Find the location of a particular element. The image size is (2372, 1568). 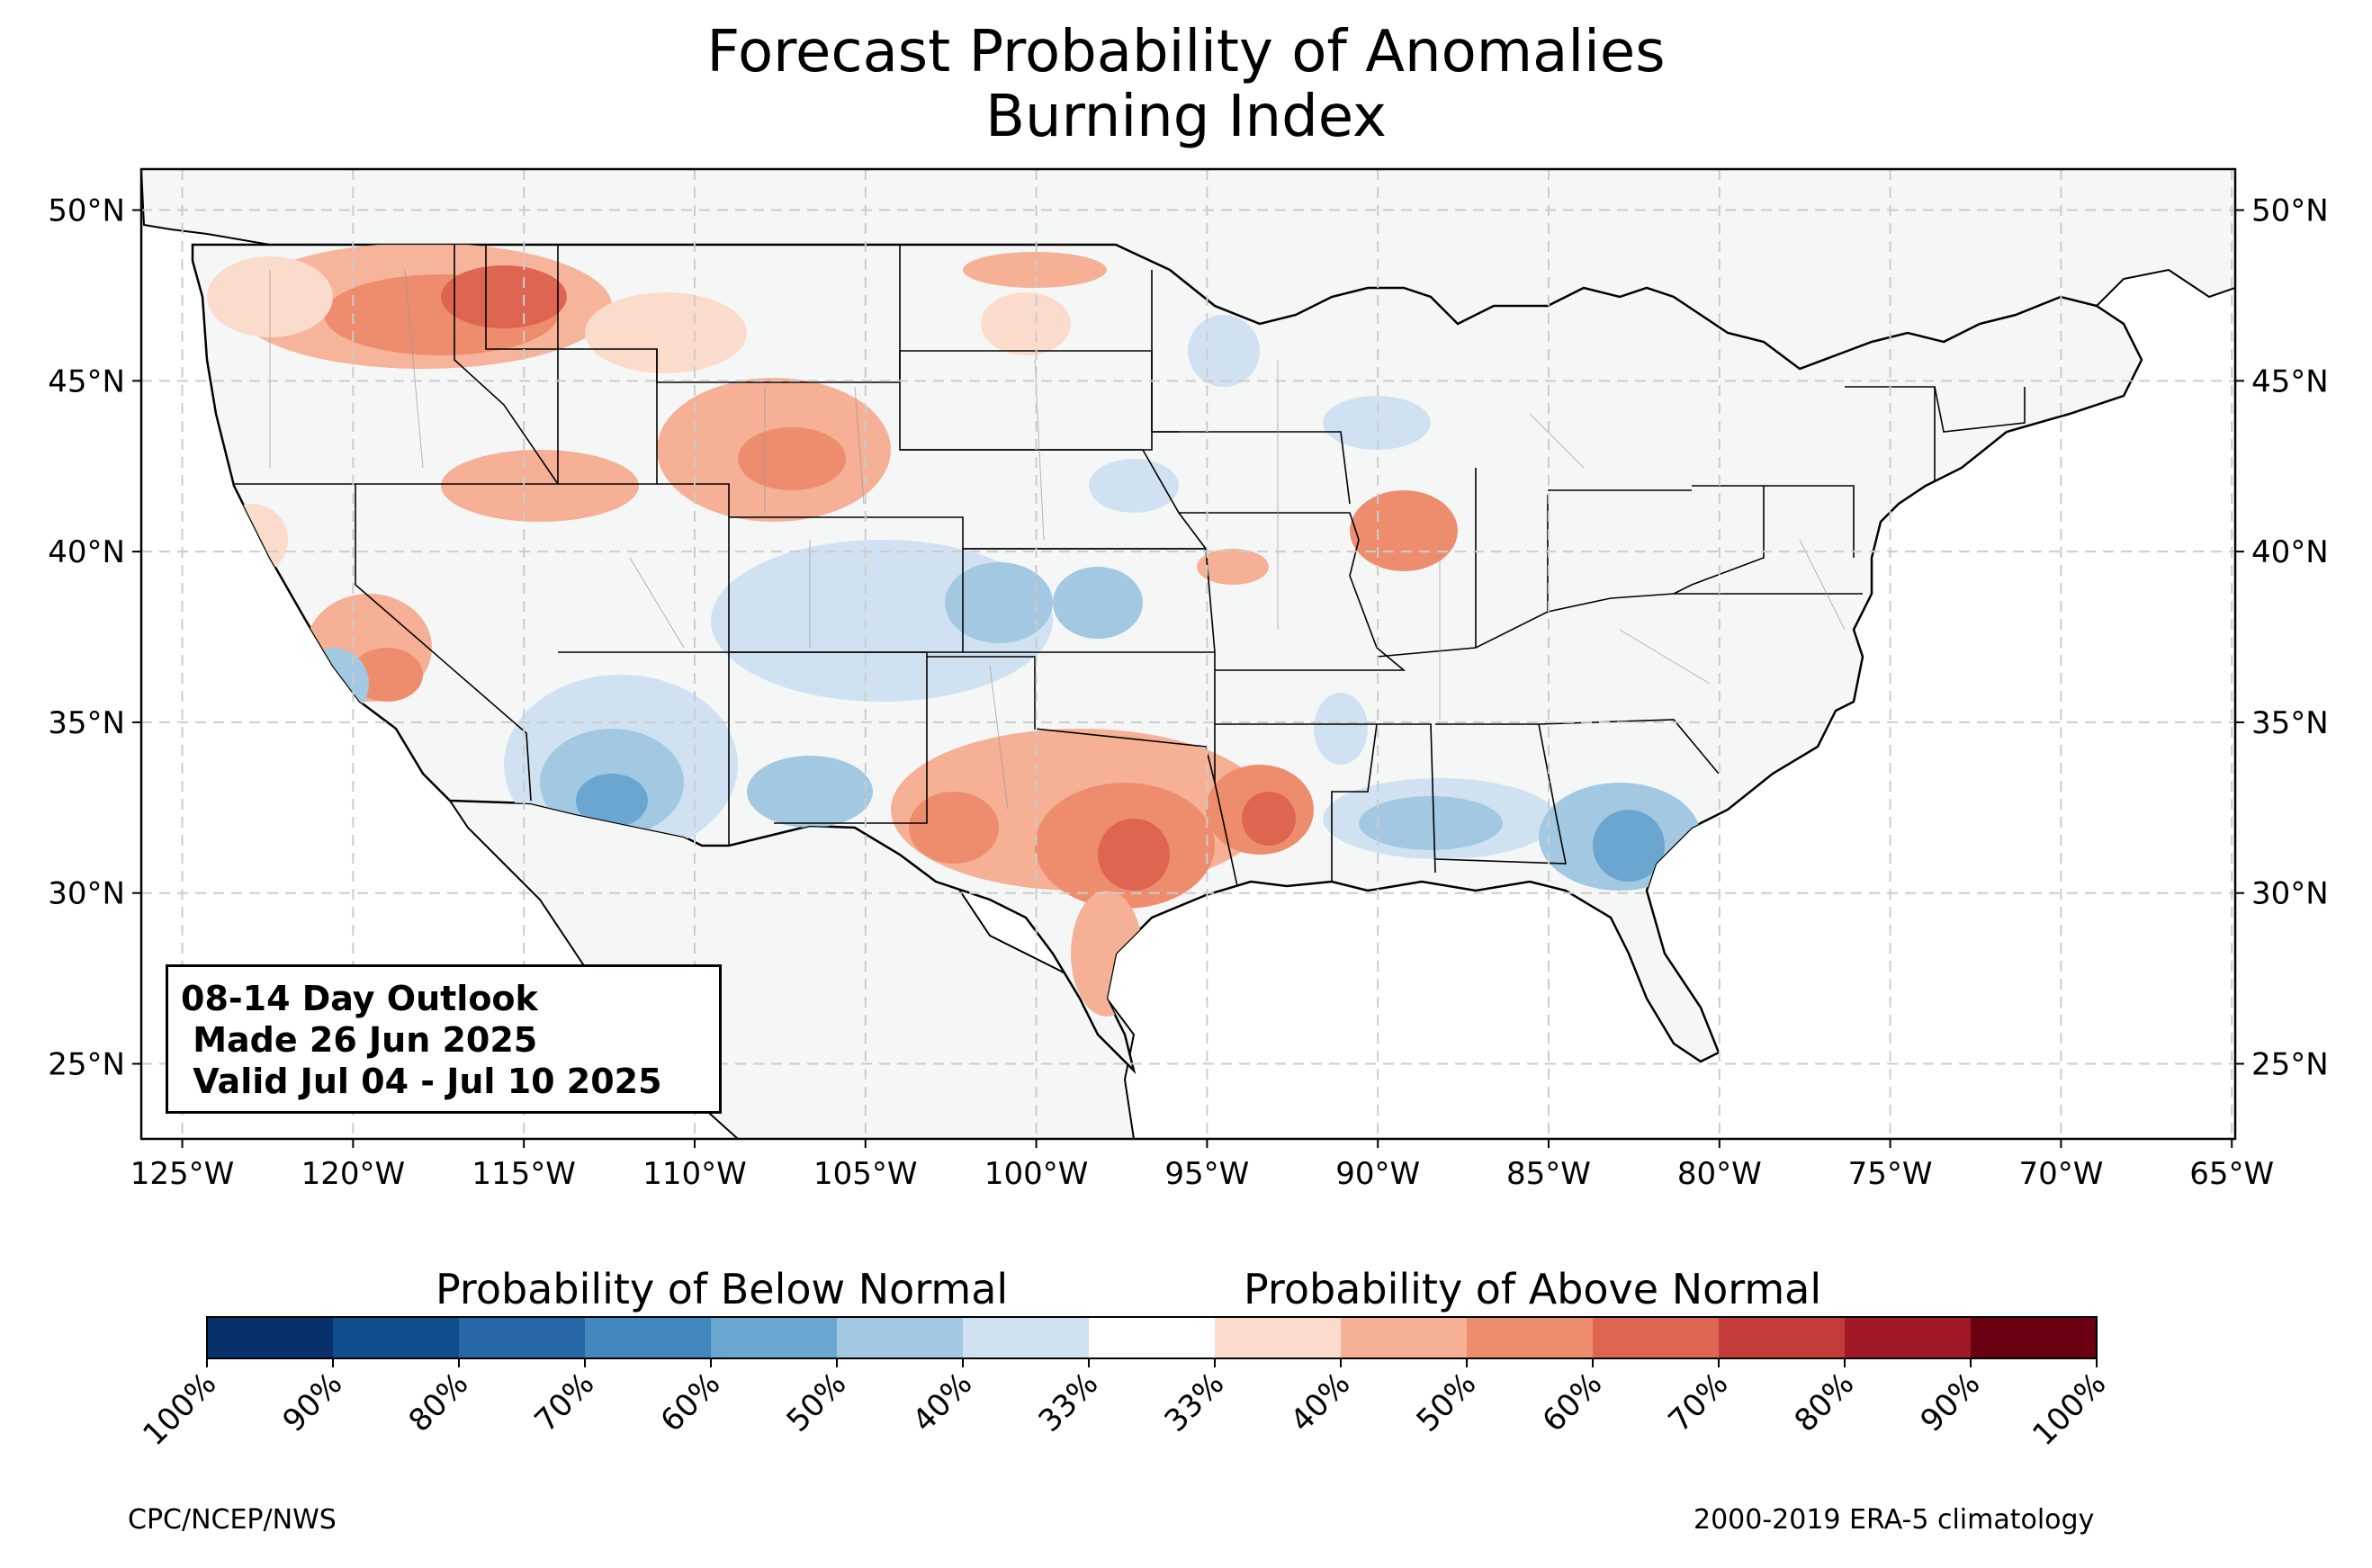

above-normal-label: Probability of Above Normal is located at coordinates (1533, 1289).